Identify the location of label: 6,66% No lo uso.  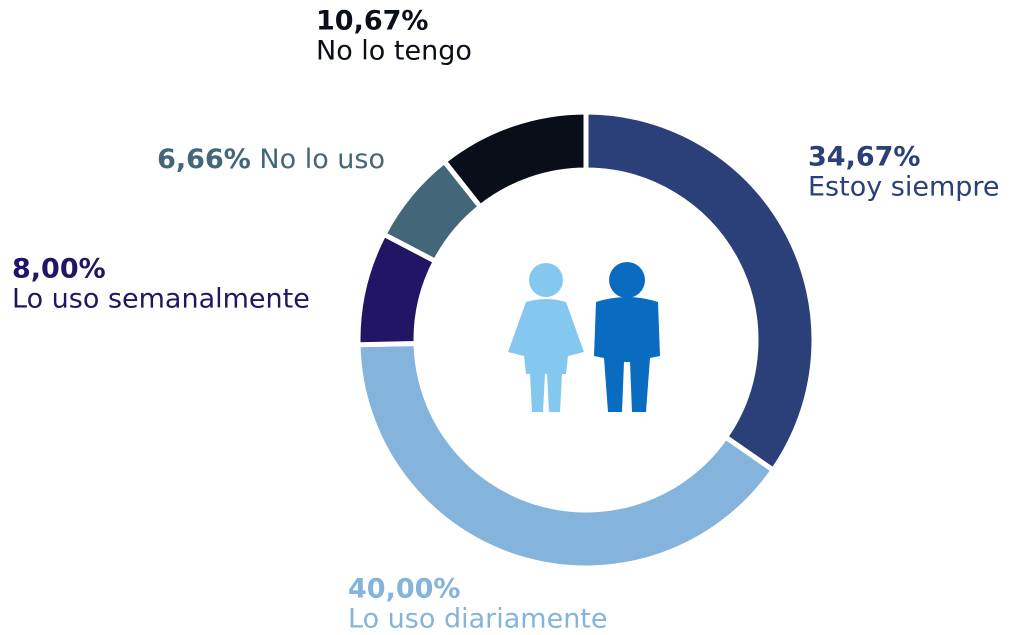
(271, 159).